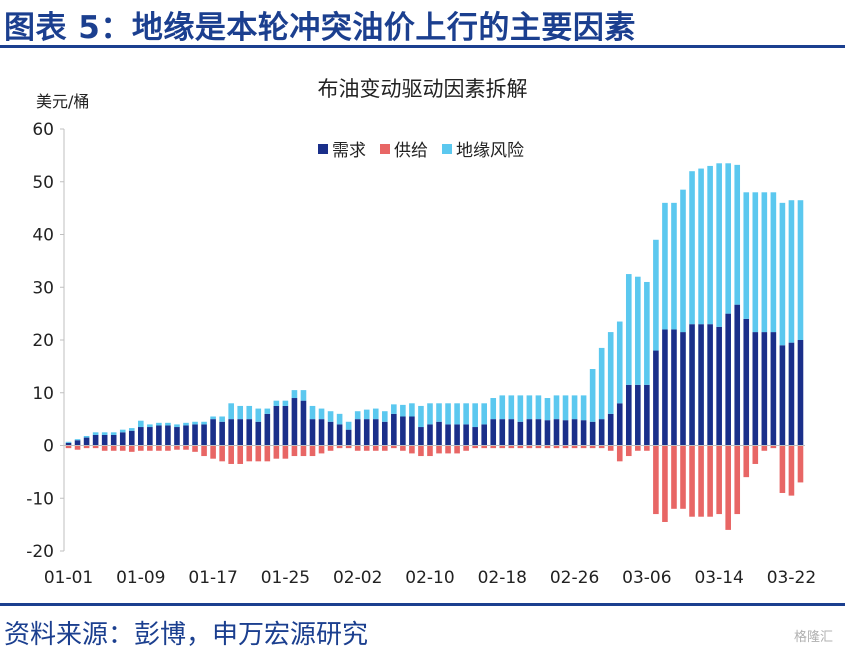 Image resolution: width=845 pixels, height=653 pixels. I want to click on legend-item-geo: 地缘风险, so click(483, 148).